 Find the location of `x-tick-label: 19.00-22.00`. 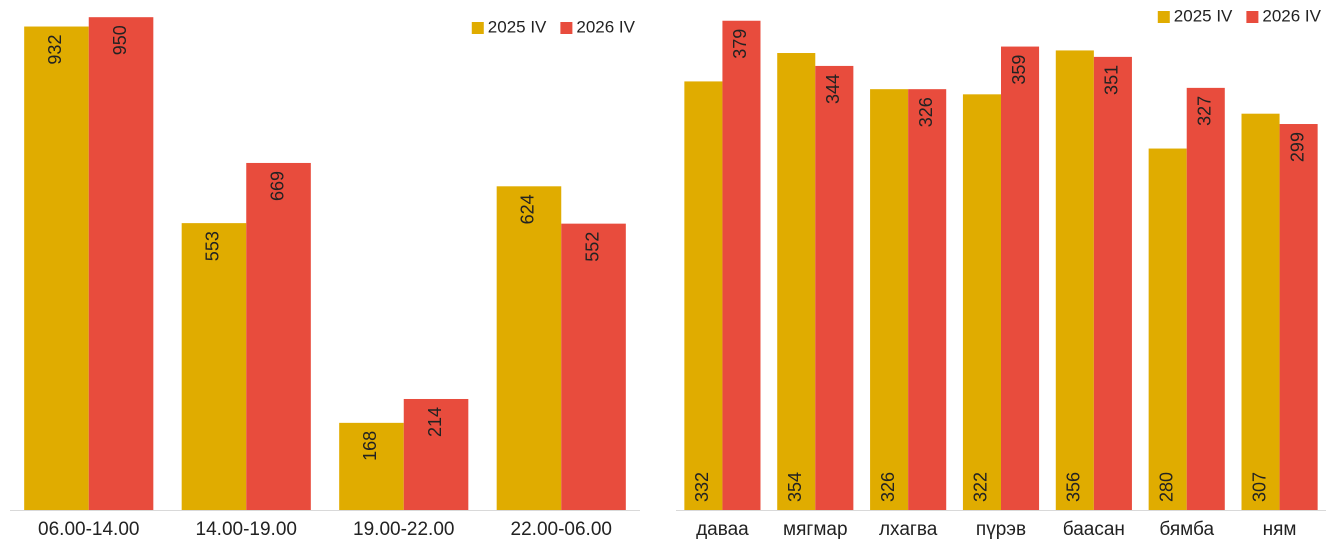

x-tick-label: 19.00-22.00 is located at coordinates (403, 529).